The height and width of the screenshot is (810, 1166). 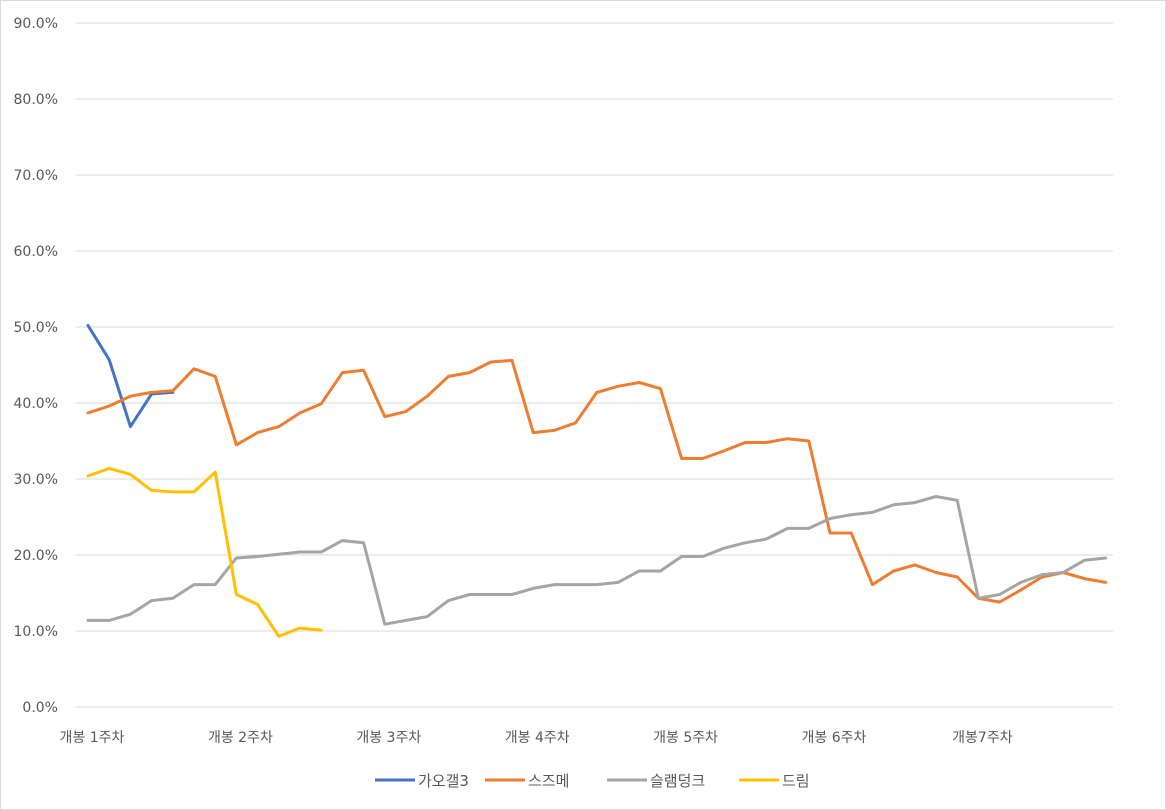 What do you see at coordinates (774, 781) in the screenshot?
I see `legend-item: 드림` at bounding box center [774, 781].